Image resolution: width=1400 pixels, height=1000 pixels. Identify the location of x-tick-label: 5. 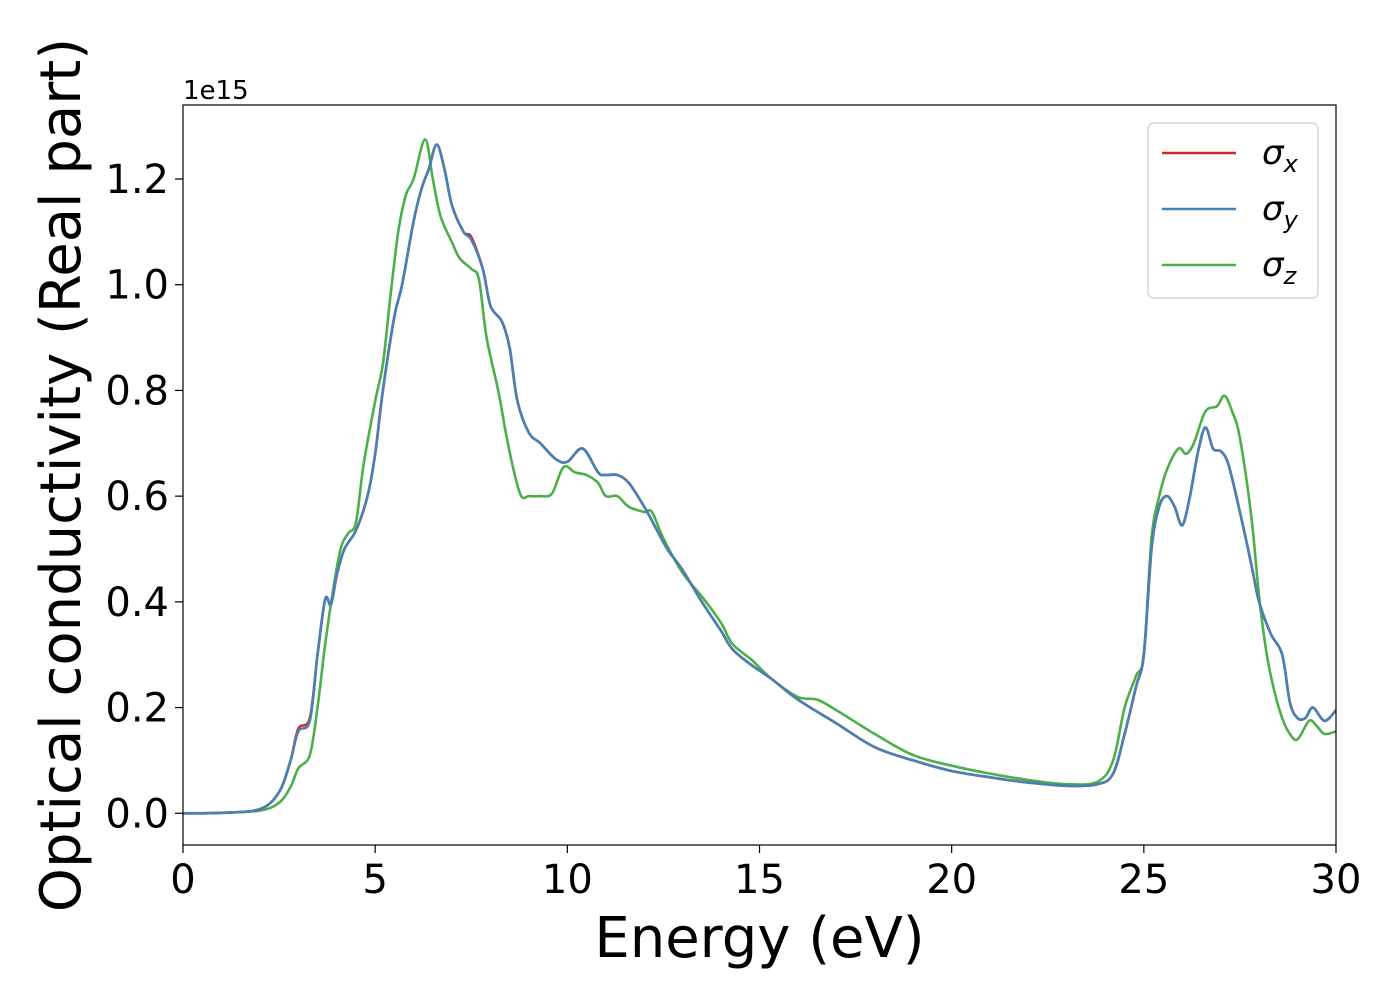
(374, 880).